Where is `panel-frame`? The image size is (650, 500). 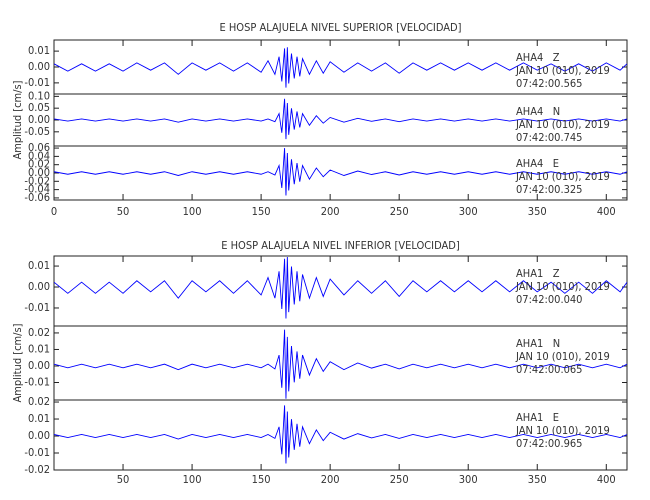 panel-frame is located at coordinates (340, 435).